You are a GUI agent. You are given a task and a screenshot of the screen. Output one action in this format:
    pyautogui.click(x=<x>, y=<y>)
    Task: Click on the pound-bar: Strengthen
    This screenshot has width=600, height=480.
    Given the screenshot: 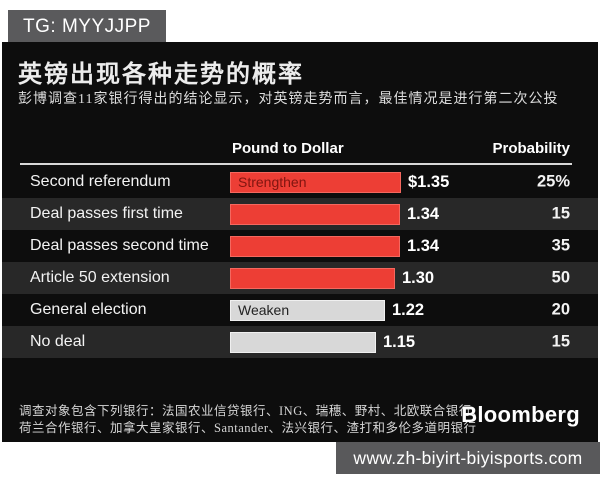 What is the action you would take?
    pyautogui.click(x=315, y=182)
    